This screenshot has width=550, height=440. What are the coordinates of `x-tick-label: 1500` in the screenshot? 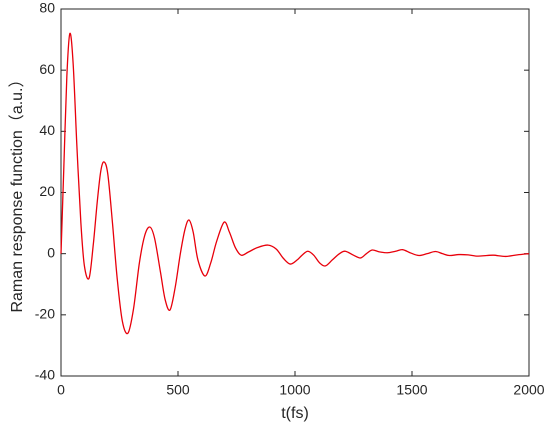 It's located at (411, 390).